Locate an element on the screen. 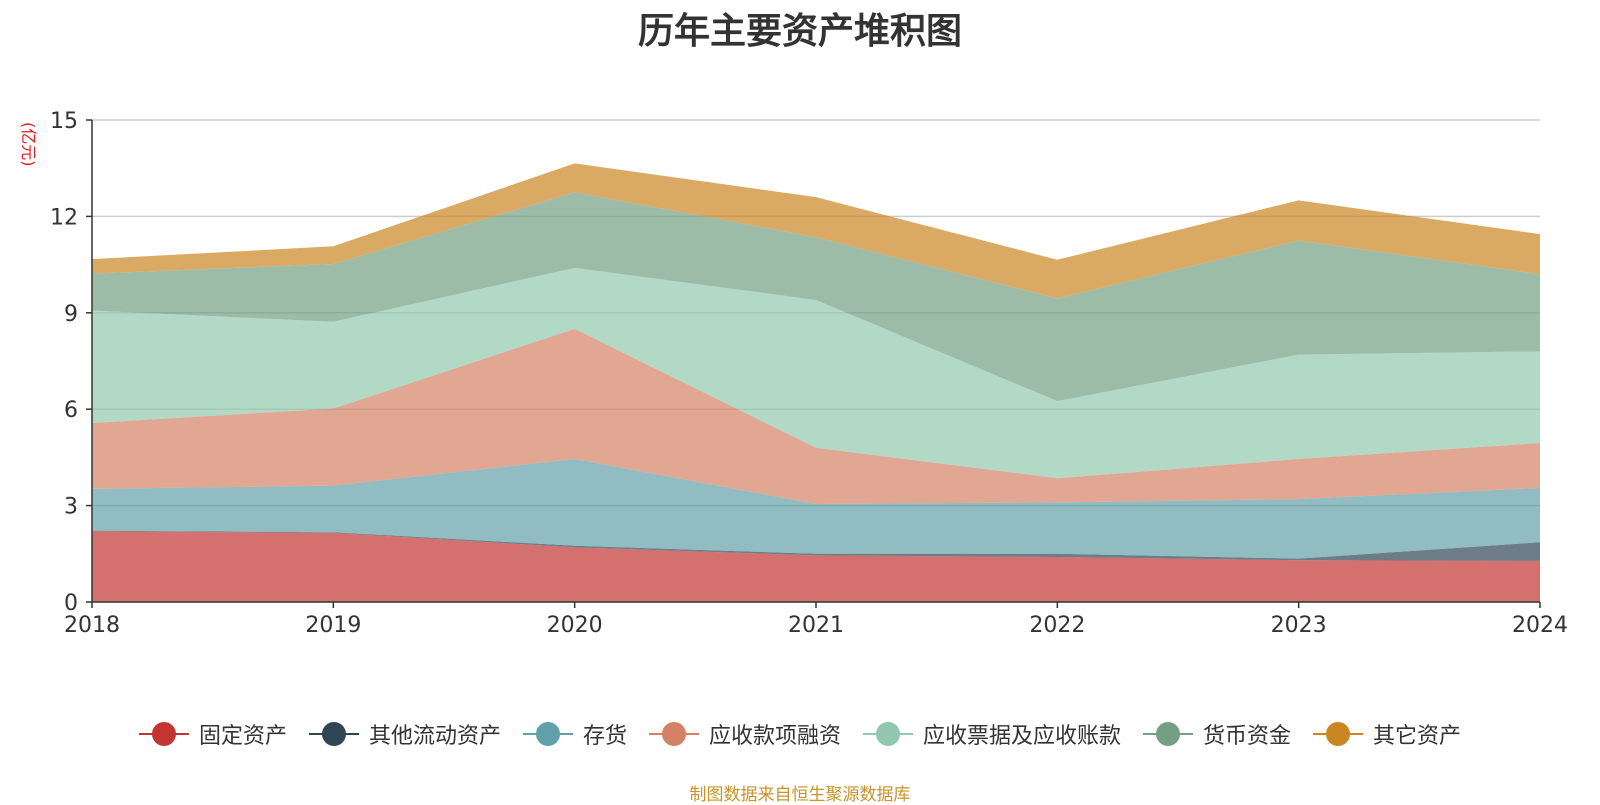 Image resolution: width=1600 pixels, height=805 pixels. chart-legend: 固定资产 其他流动资产 存货 应收款项融资 应收票据及应收账款 货币资金 其它资产 is located at coordinates (800, 734).